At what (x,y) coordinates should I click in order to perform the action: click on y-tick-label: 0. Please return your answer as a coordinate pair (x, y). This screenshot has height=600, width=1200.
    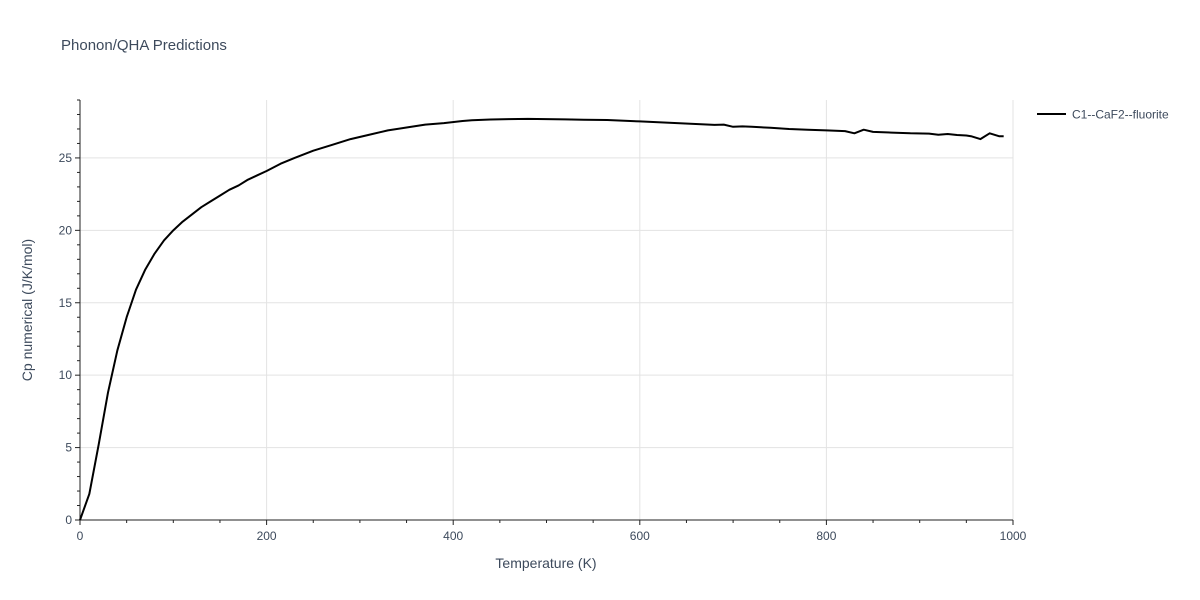
    Looking at the image, I should click on (68, 520).